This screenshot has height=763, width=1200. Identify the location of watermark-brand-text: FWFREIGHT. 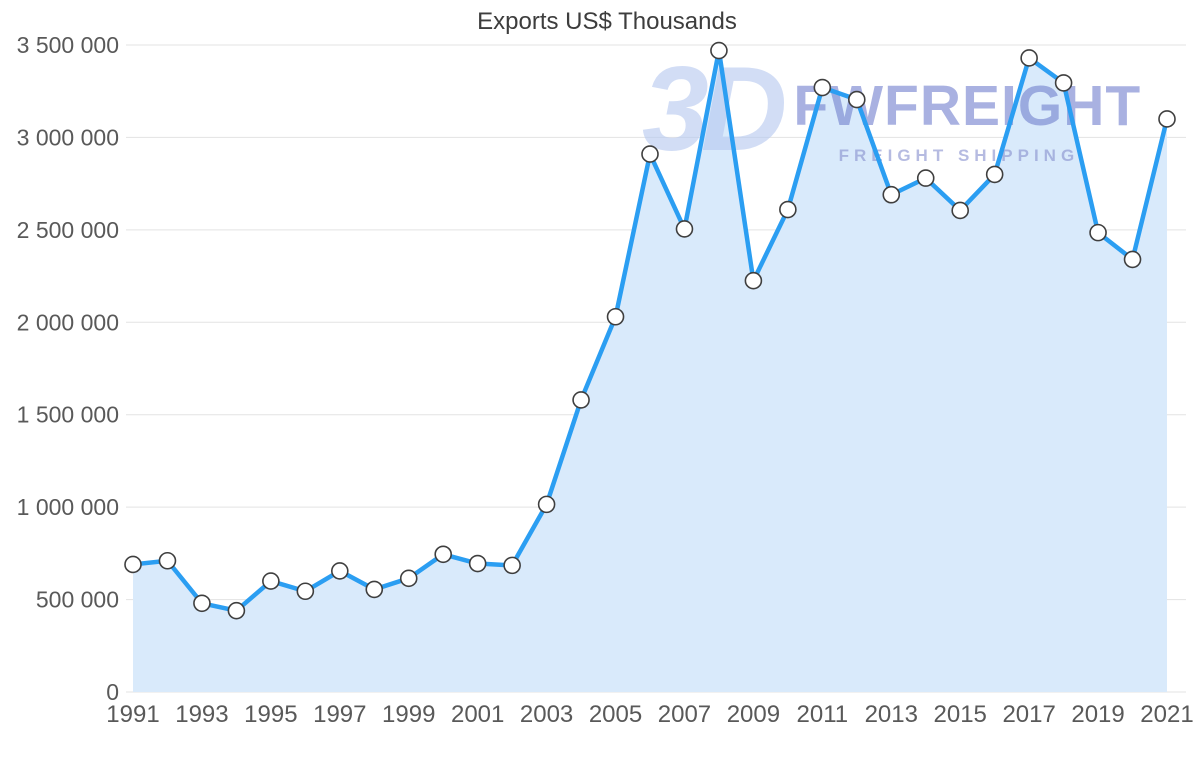
(967, 106).